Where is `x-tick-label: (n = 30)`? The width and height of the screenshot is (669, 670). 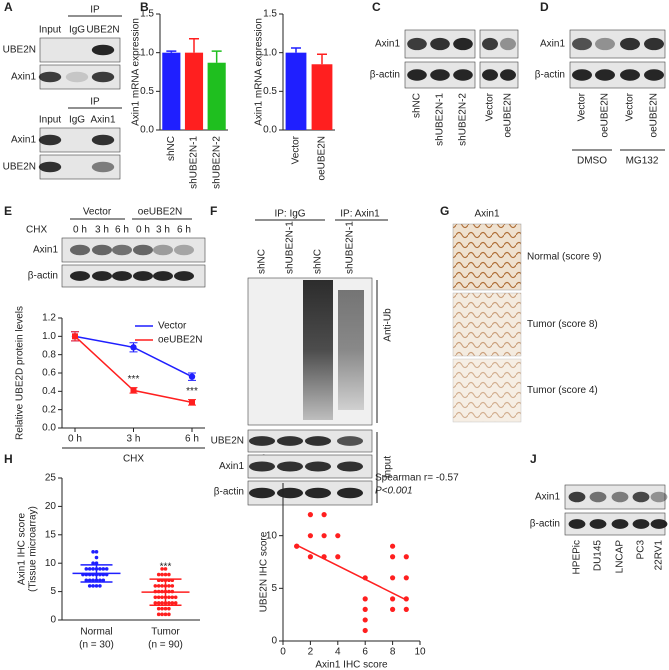
x-tick-label: (n = 30) is located at coordinates (96, 645).